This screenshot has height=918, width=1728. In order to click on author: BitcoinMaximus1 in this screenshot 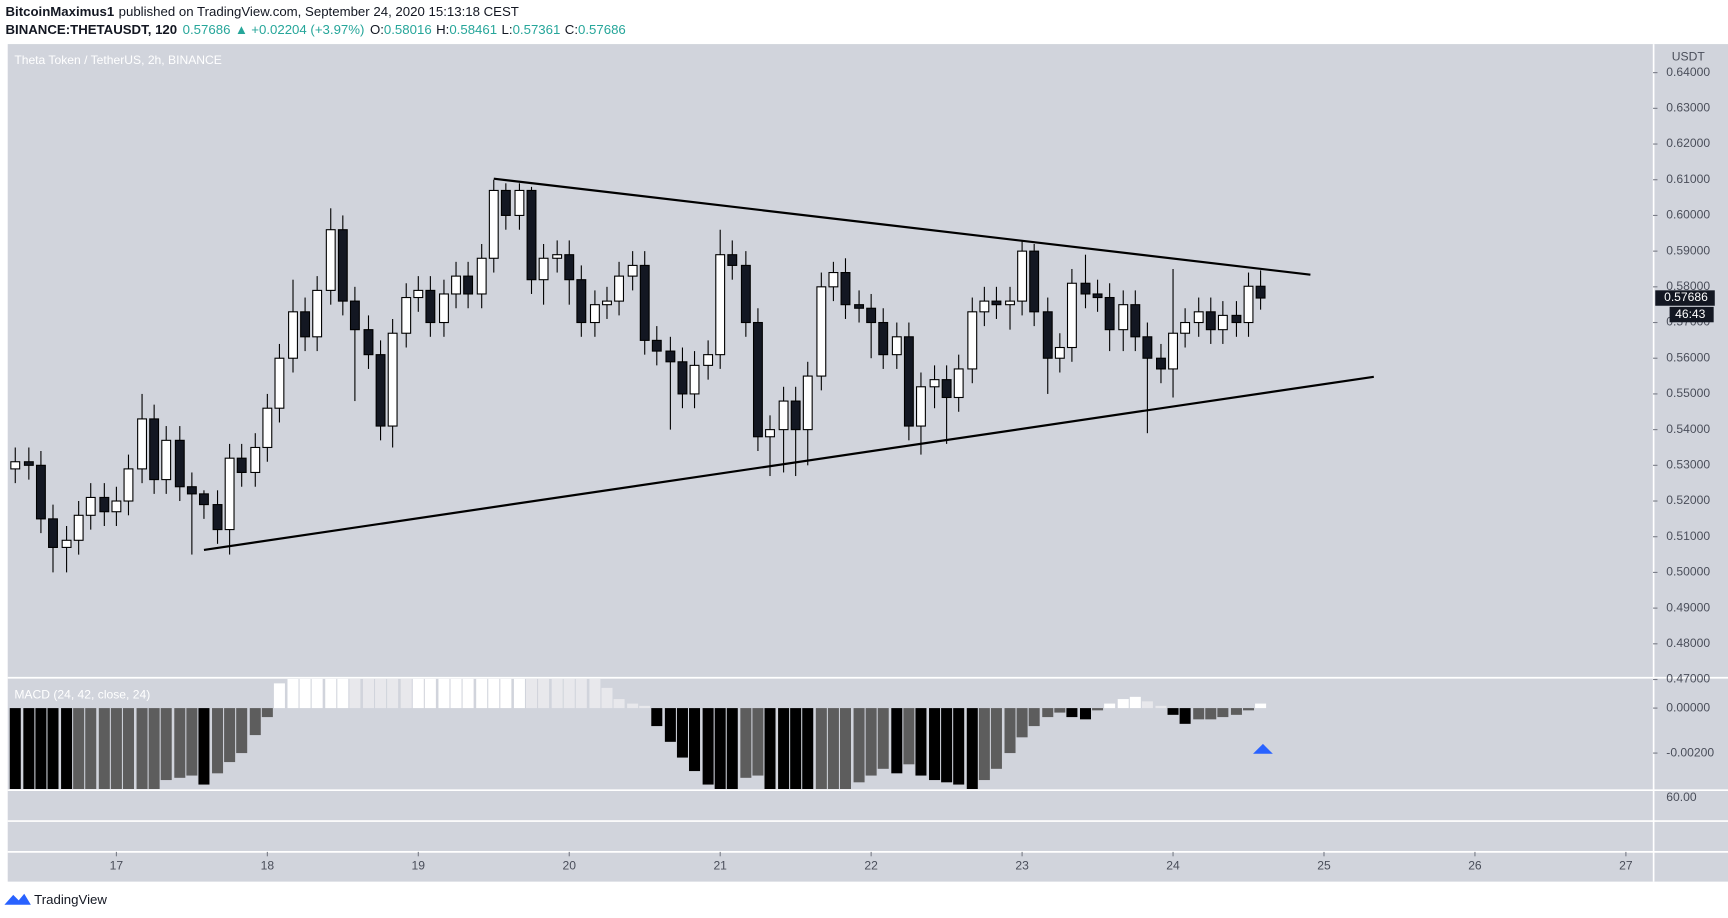, I will do `click(60, 11)`.